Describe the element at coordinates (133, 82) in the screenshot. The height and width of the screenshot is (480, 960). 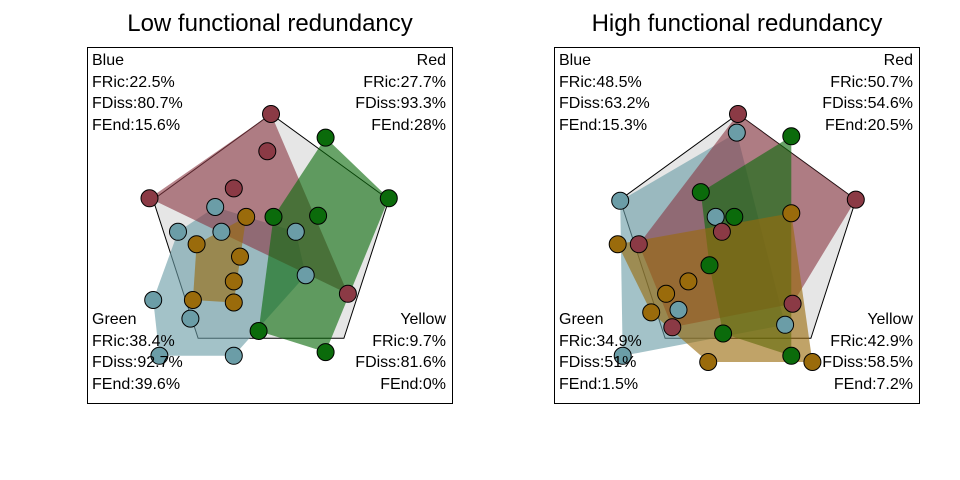
I see `fric-value: FRic:22.5%` at that location.